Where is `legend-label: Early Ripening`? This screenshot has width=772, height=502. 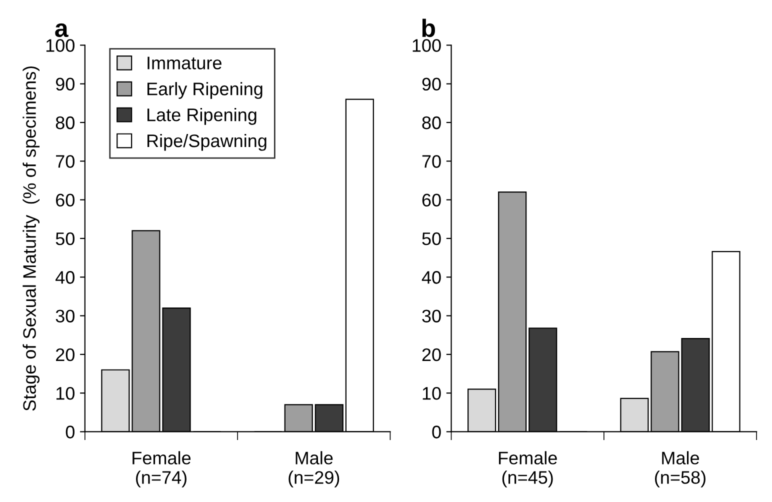 legend-label: Early Ripening is located at coordinates (204, 90).